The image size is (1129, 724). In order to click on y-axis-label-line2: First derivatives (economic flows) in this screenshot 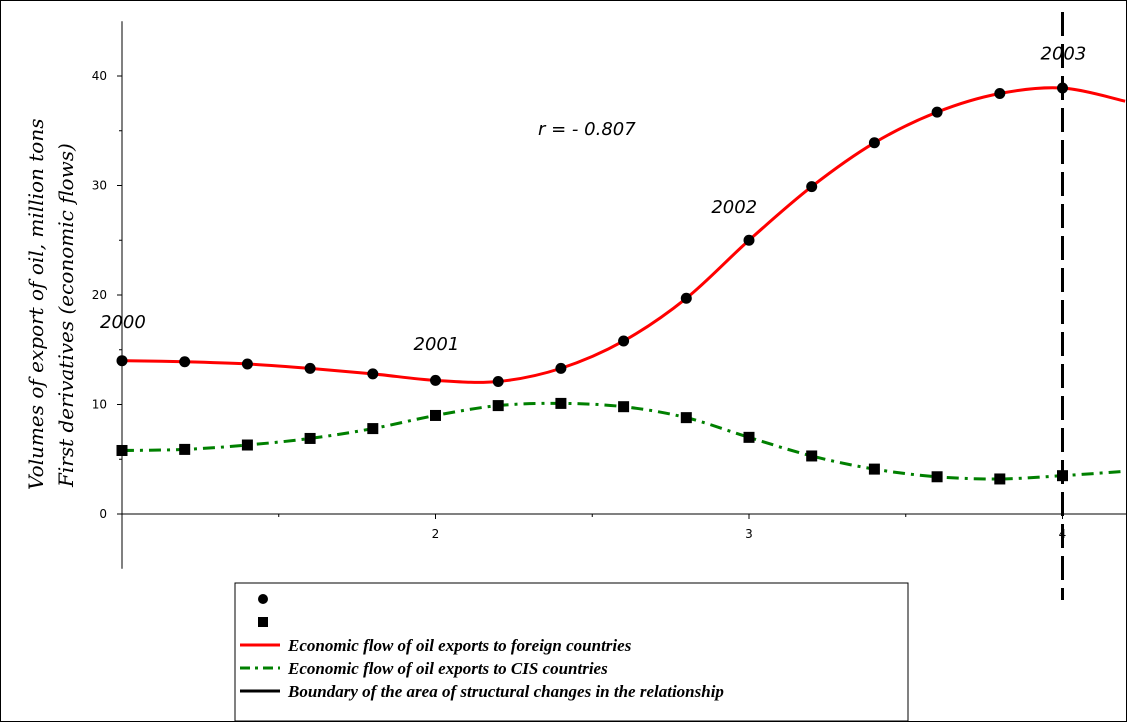, I will do `click(66, 315)`.